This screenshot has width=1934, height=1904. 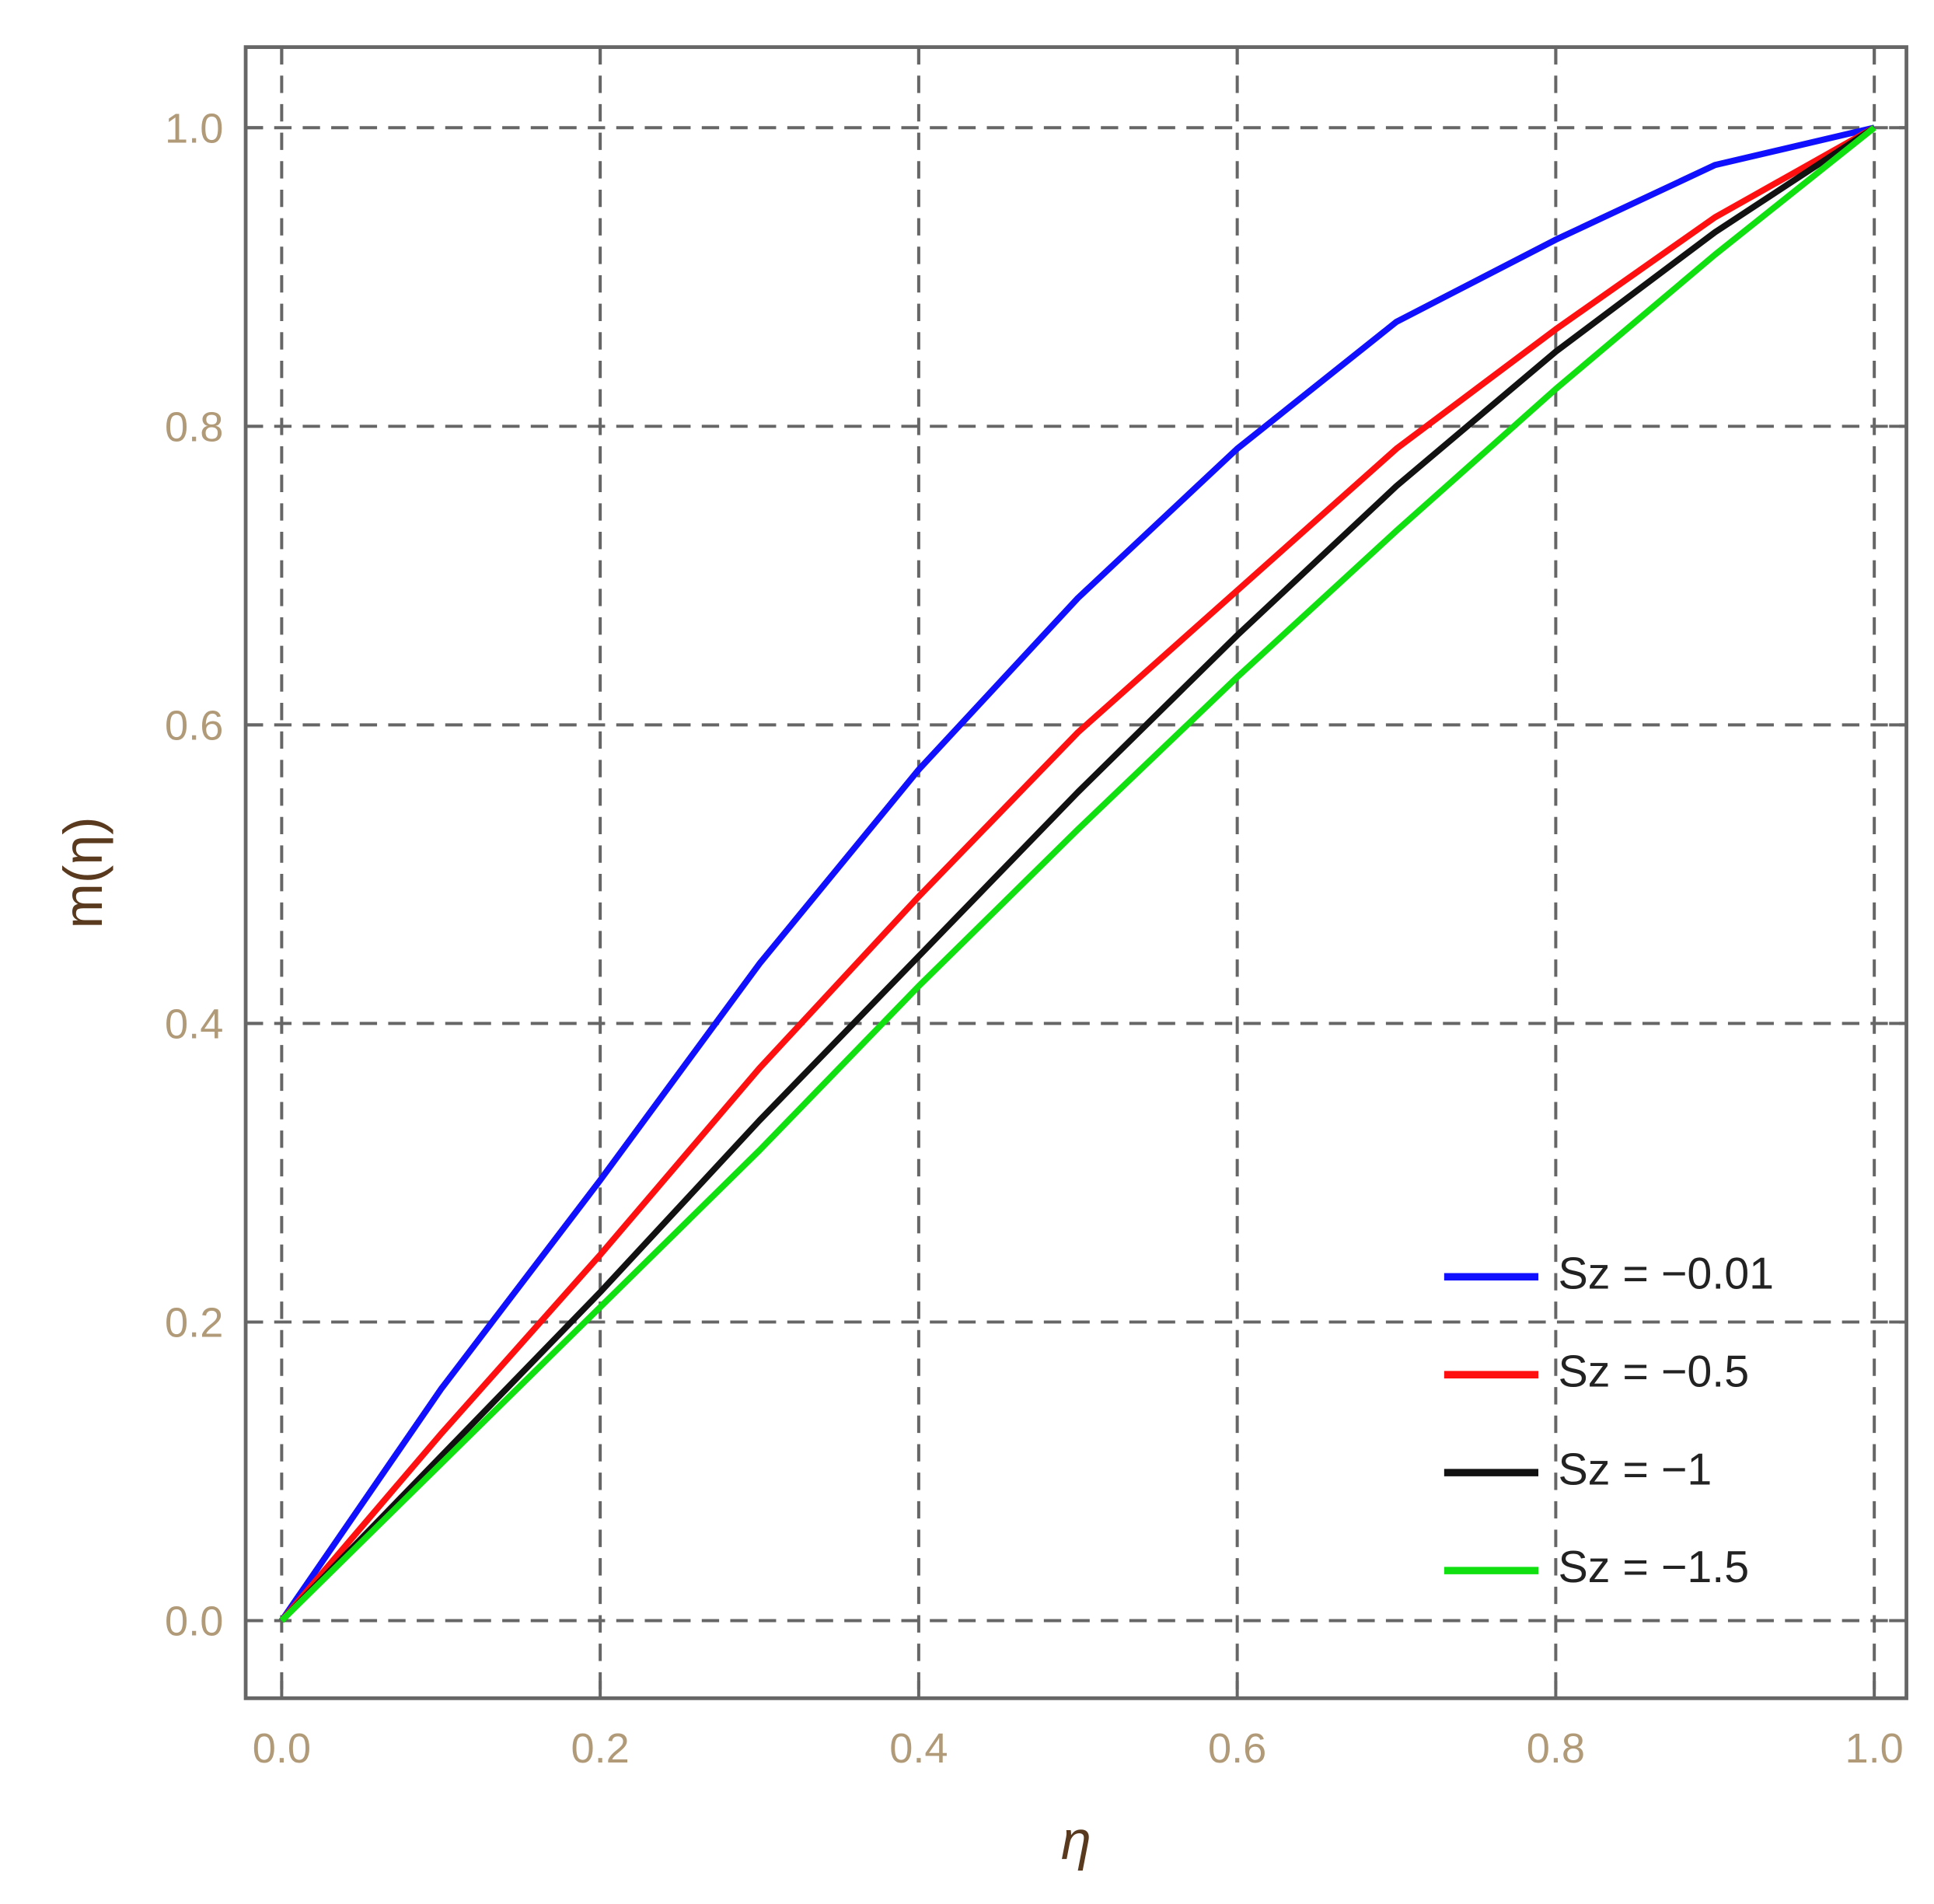 I want to click on x-tick-label: 0.4, so click(x=918, y=1749).